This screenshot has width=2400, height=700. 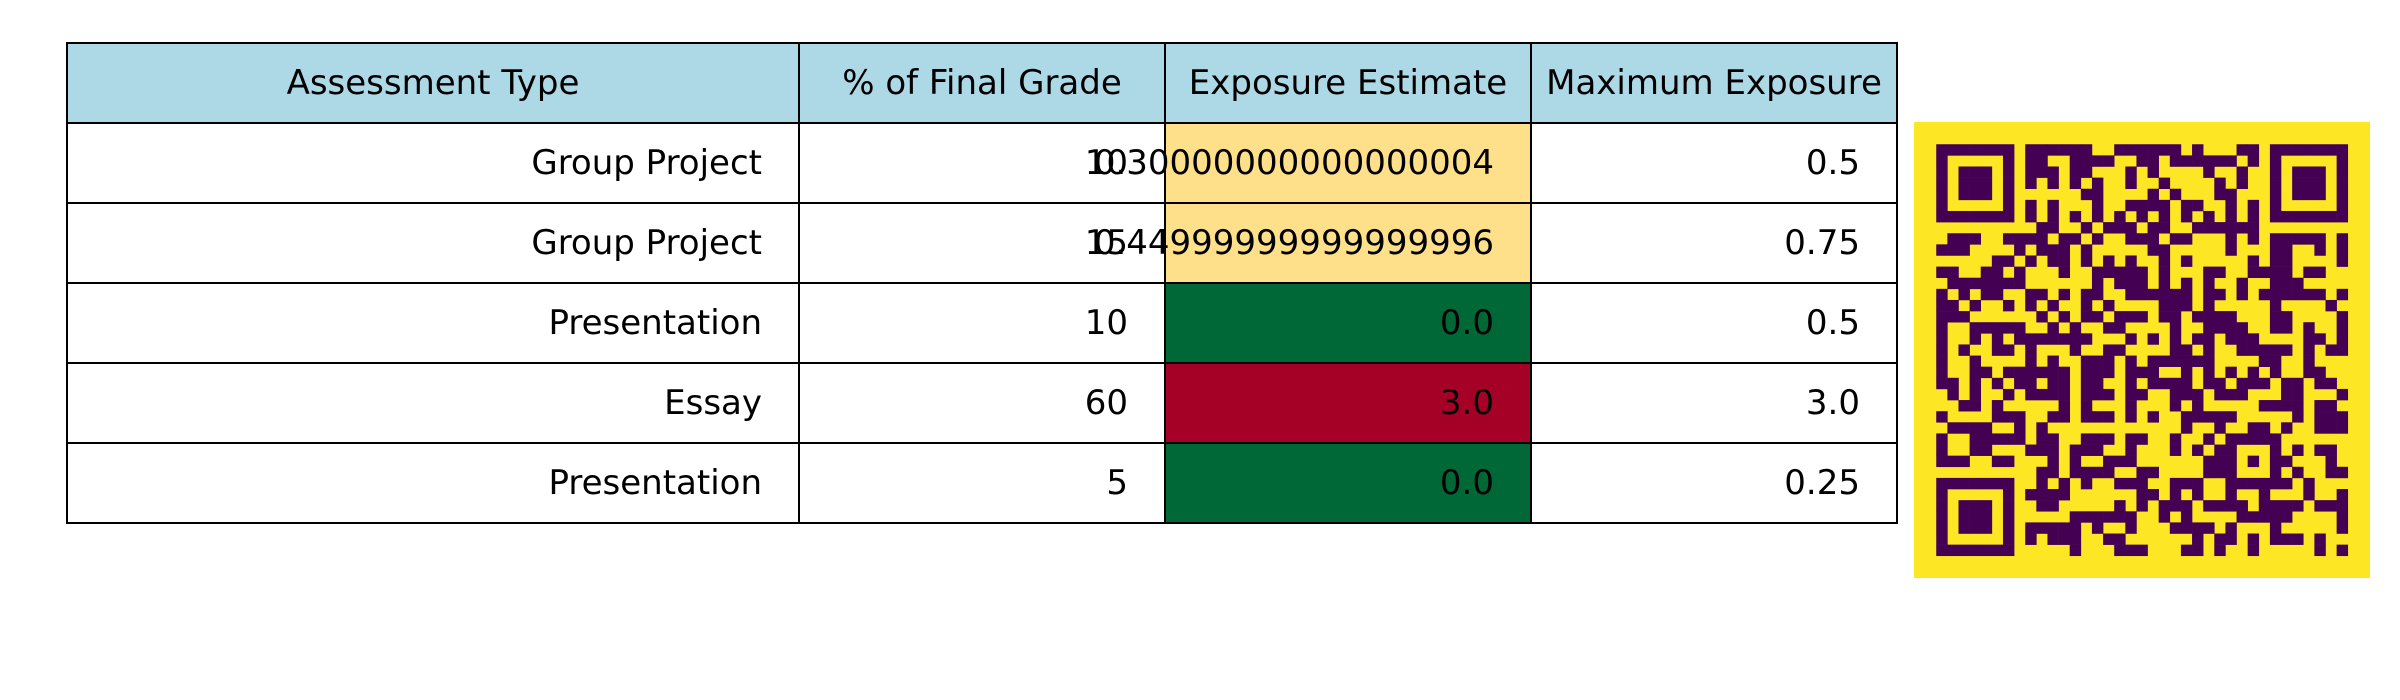 I want to click on cell-text: 3.0, so click(x=1832, y=403).